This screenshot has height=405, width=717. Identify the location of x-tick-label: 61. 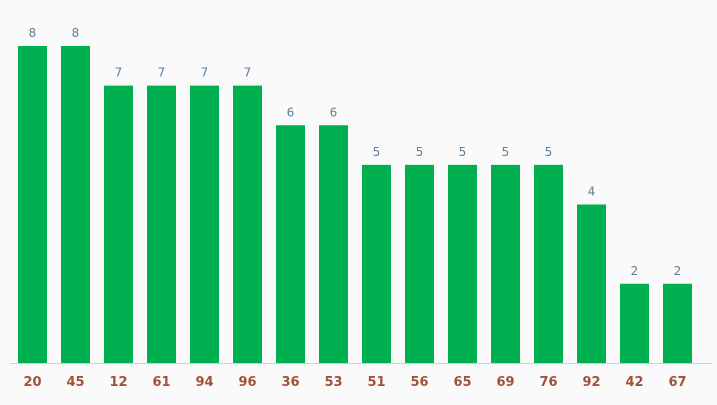
(161, 382).